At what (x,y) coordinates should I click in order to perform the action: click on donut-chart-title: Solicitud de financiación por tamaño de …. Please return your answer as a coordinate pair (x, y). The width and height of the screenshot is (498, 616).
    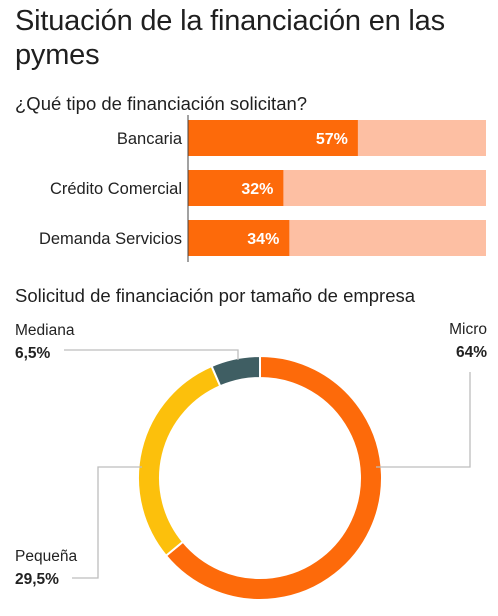
    Looking at the image, I should click on (215, 295).